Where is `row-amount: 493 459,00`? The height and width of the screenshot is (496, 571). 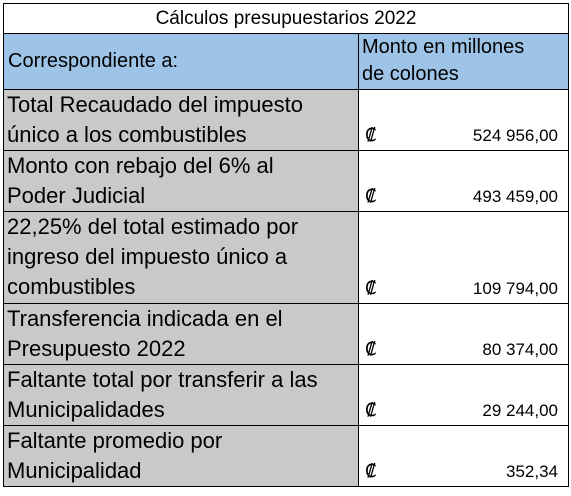 row-amount: 493 459,00 is located at coordinates (515, 196).